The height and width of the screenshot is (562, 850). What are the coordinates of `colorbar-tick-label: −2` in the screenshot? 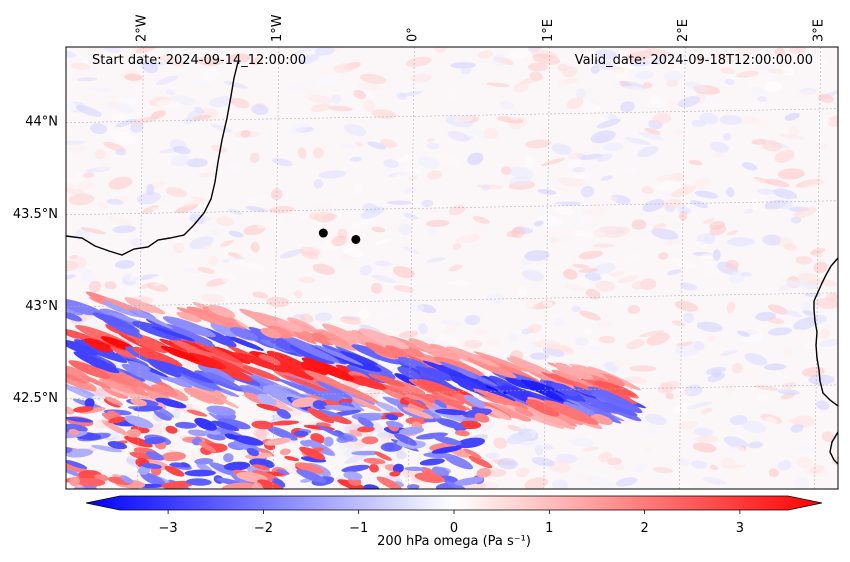 It's located at (263, 528).